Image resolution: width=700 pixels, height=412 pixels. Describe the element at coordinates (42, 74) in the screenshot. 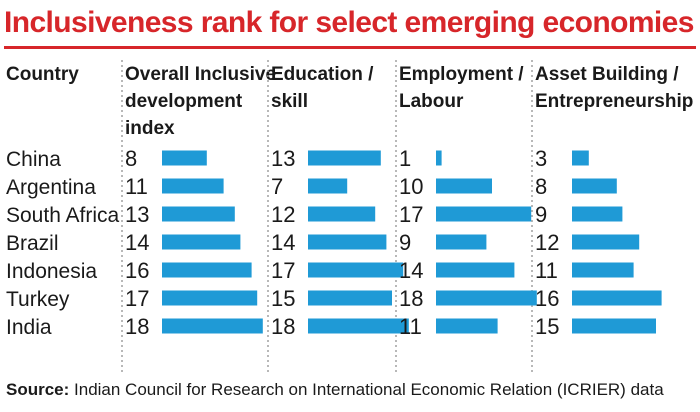

I see `row-header-country: Country` at that location.